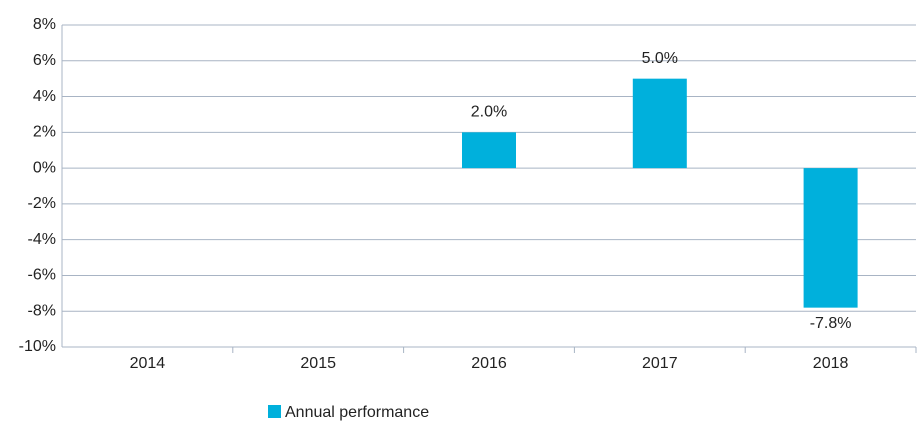 Image resolution: width=918 pixels, height=432 pixels. I want to click on legend-swatch, so click(274, 411).